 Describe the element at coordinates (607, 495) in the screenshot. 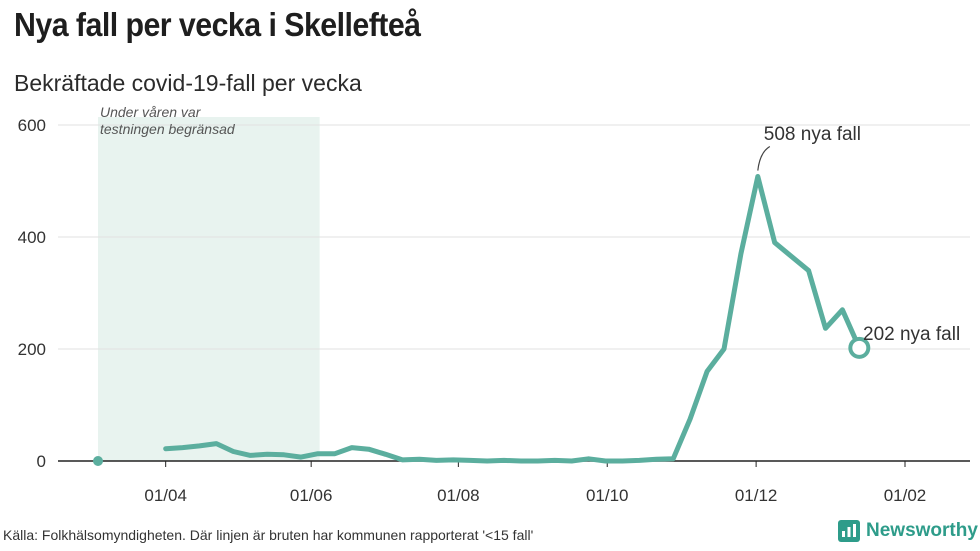

I see `x-tick-label-01-10: 01/10` at that location.